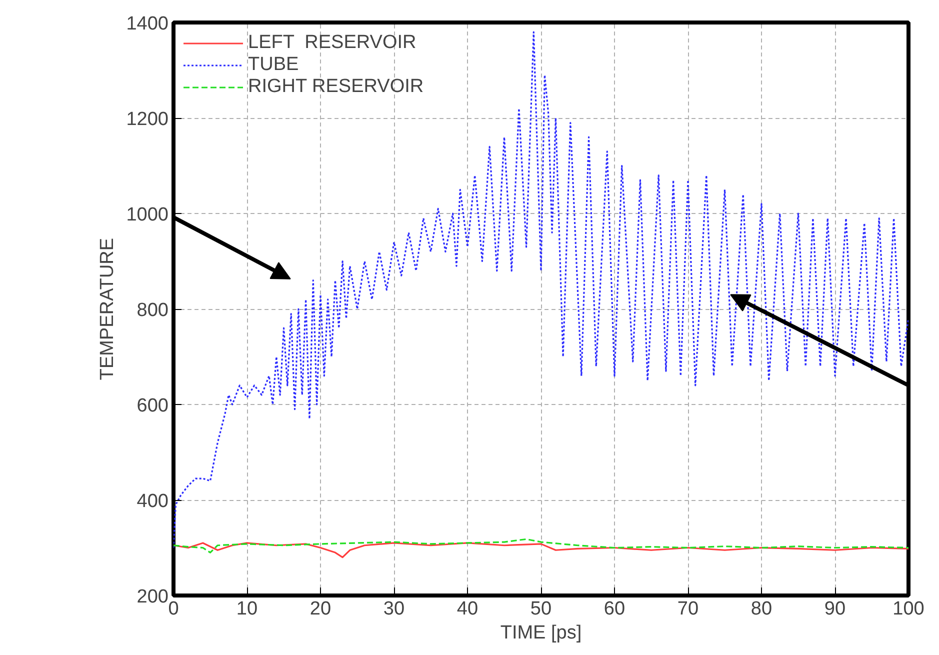 This screenshot has width=939, height=655. What do you see at coordinates (147, 215) in the screenshot?
I see `y-tick-label: 1000` at bounding box center [147, 215].